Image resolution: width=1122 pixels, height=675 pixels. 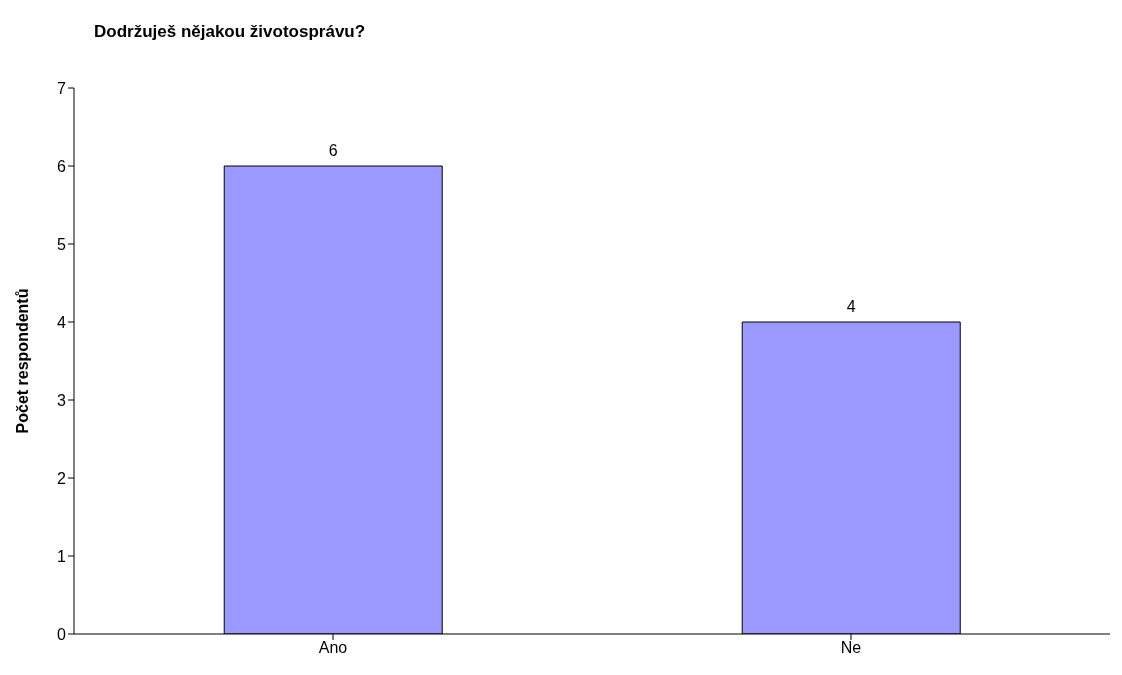 What do you see at coordinates (333, 648) in the screenshot?
I see `x-tick-label: Ano` at bounding box center [333, 648].